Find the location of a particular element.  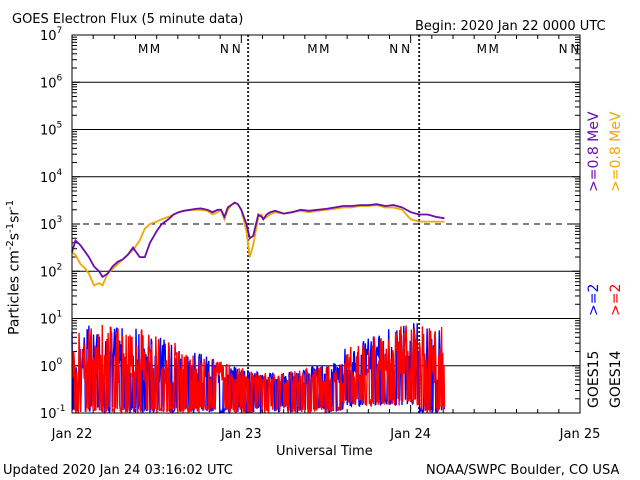

chart-title: GOES Electron Flux (5 minute data) is located at coordinates (127, 19).